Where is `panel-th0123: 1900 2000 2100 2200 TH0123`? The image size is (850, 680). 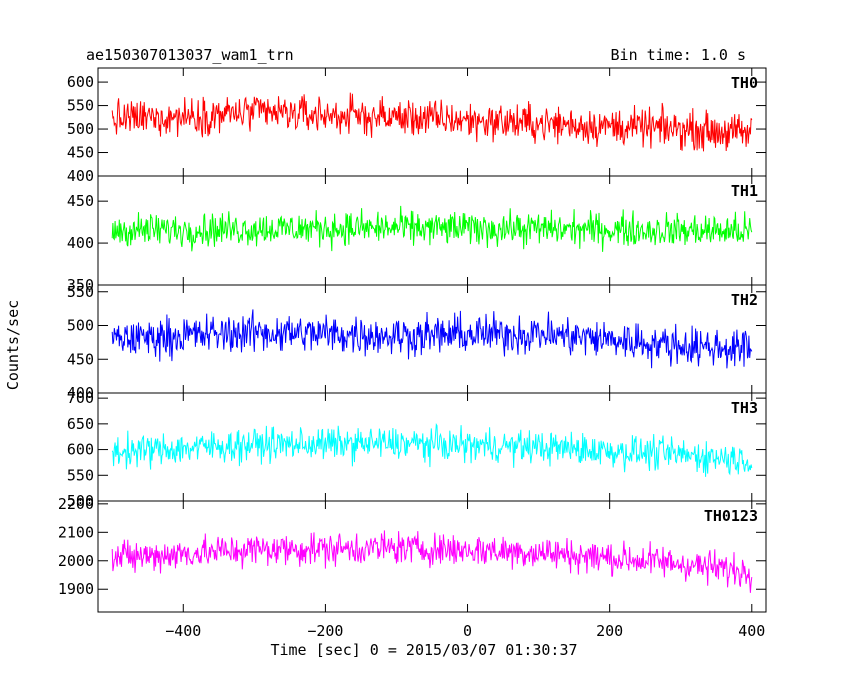
panel-th0123: 1900 2000 2100 2200 TH0123 is located at coordinates (412, 554).